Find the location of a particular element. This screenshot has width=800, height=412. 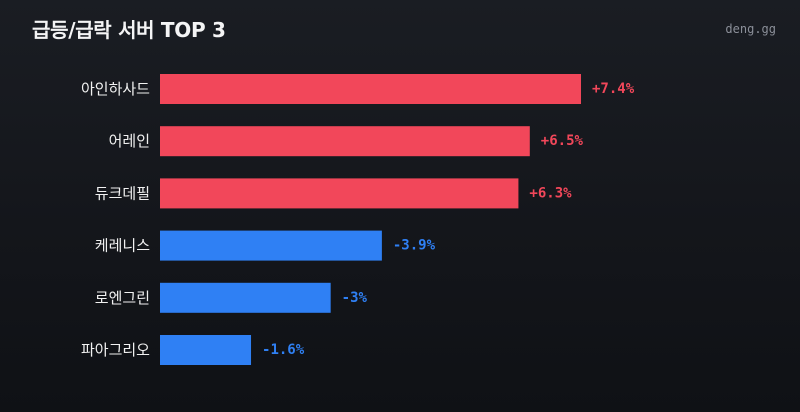

category-label: 어레인 is located at coordinates (129, 141).